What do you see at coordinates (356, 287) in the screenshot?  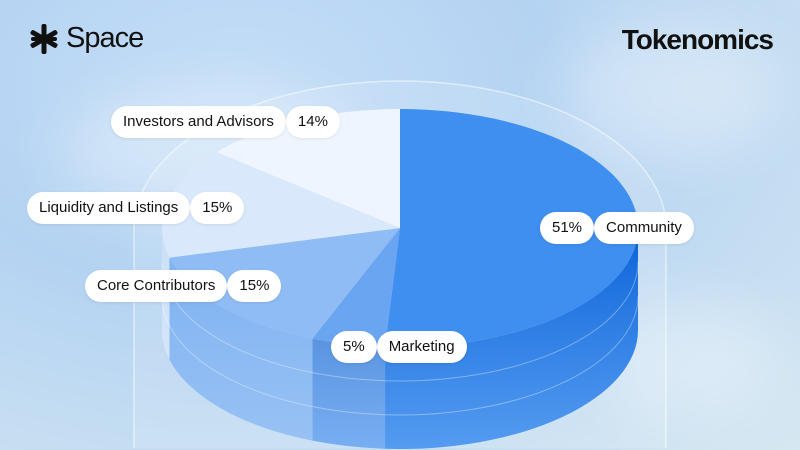 I see `slice-marketing` at bounding box center [356, 287].